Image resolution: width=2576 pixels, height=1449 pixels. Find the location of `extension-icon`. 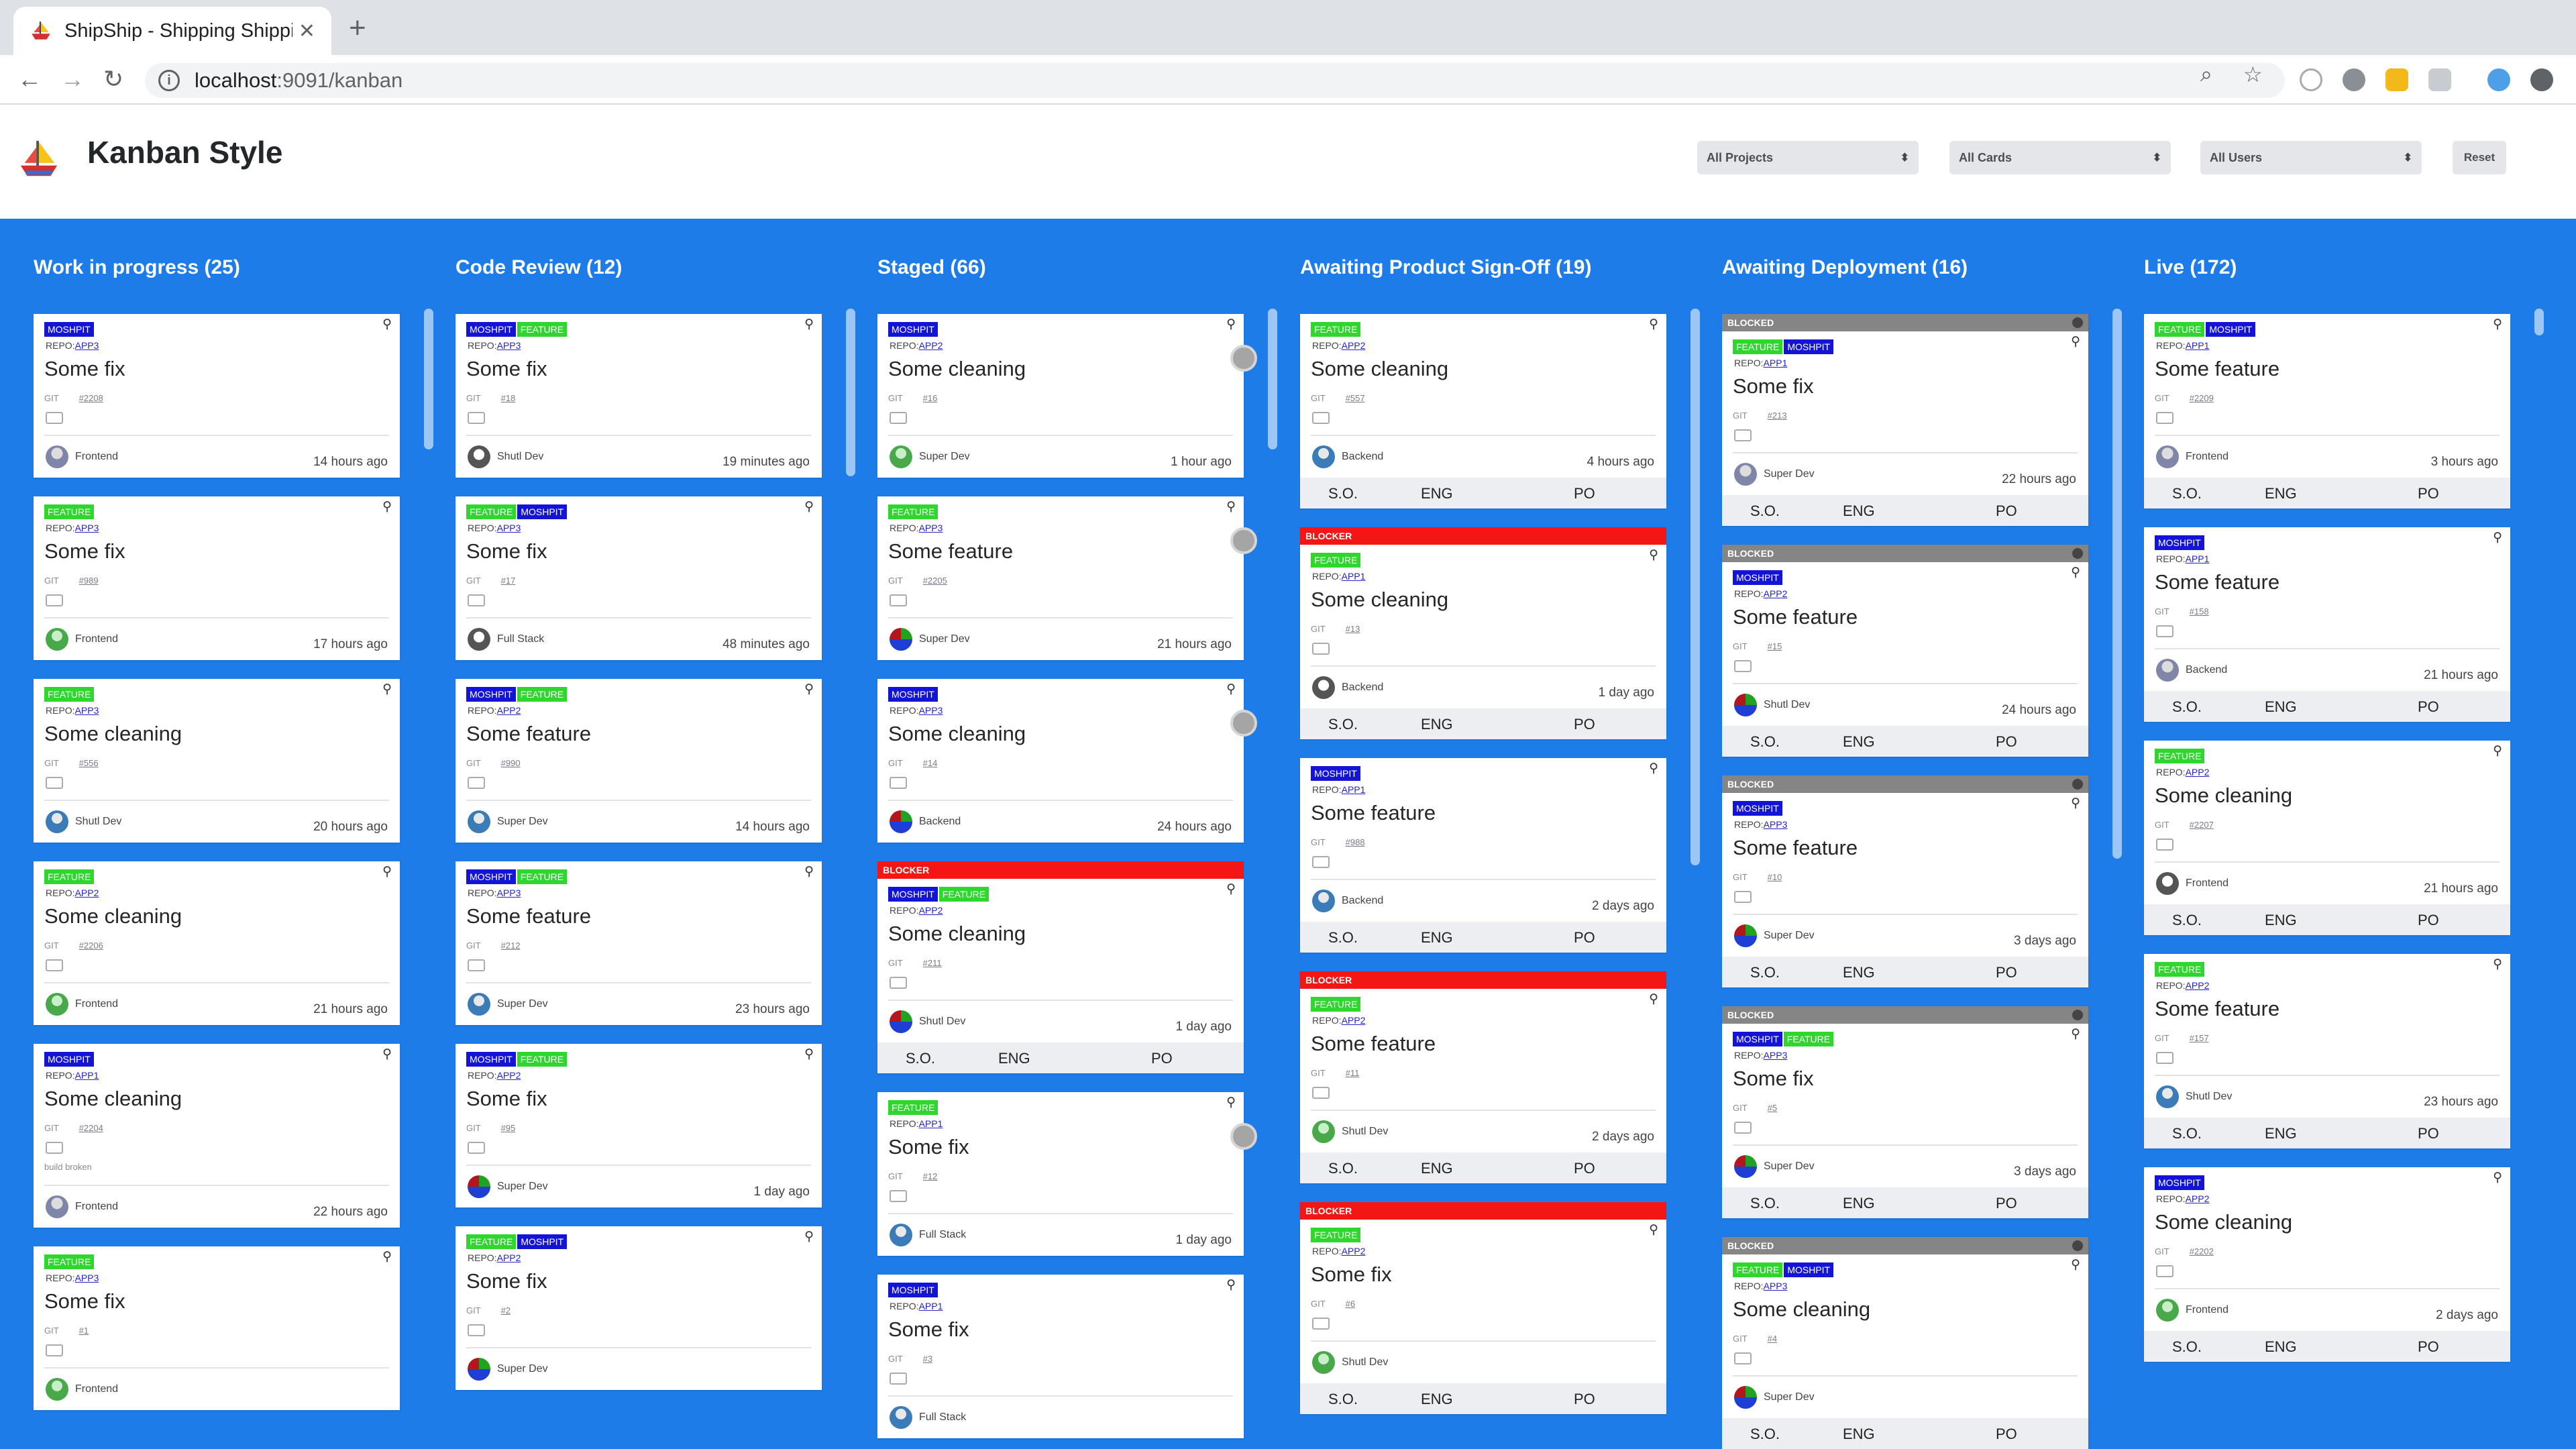

extension-icon is located at coordinates (2439, 79).